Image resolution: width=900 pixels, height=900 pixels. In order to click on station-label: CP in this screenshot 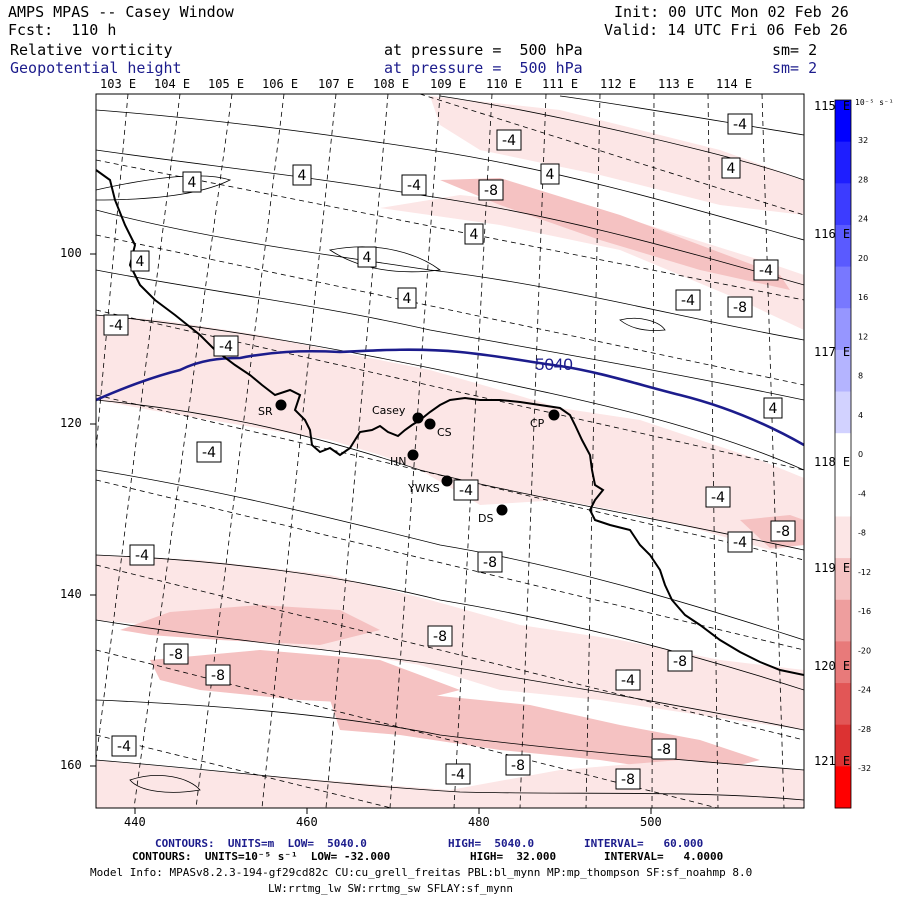, I will do `click(537, 423)`.